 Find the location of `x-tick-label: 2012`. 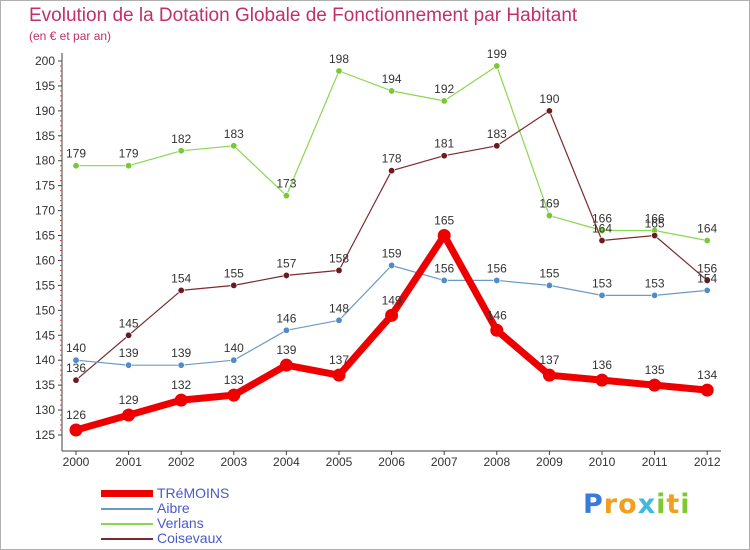

x-tick-label: 2012 is located at coordinates (707, 462).